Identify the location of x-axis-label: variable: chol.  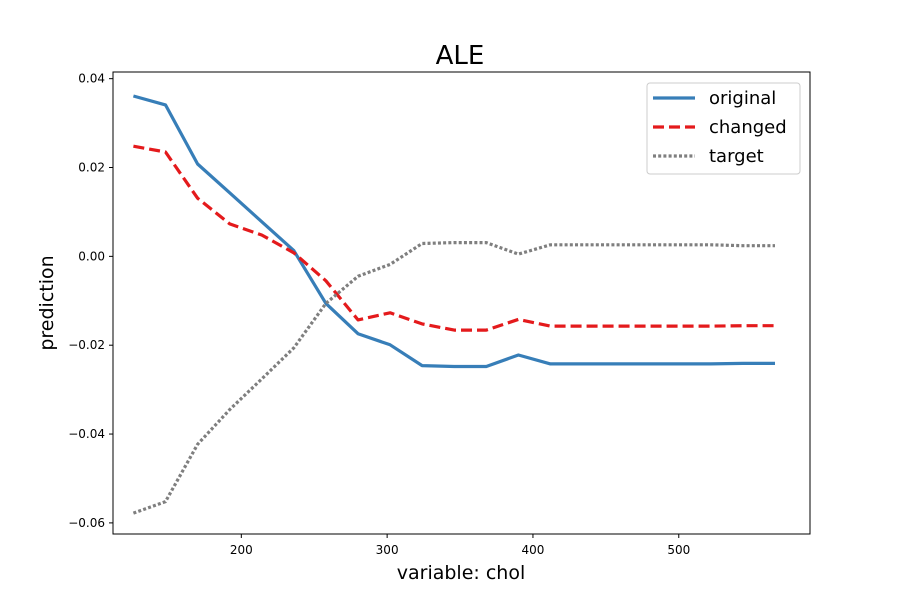
(461, 573).